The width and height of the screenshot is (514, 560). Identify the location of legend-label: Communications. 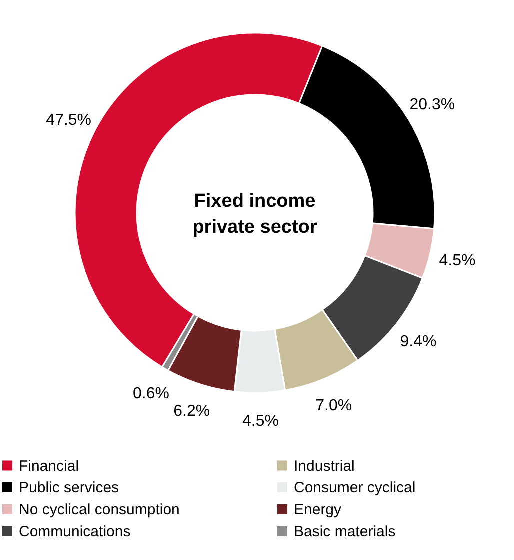
(75, 532).